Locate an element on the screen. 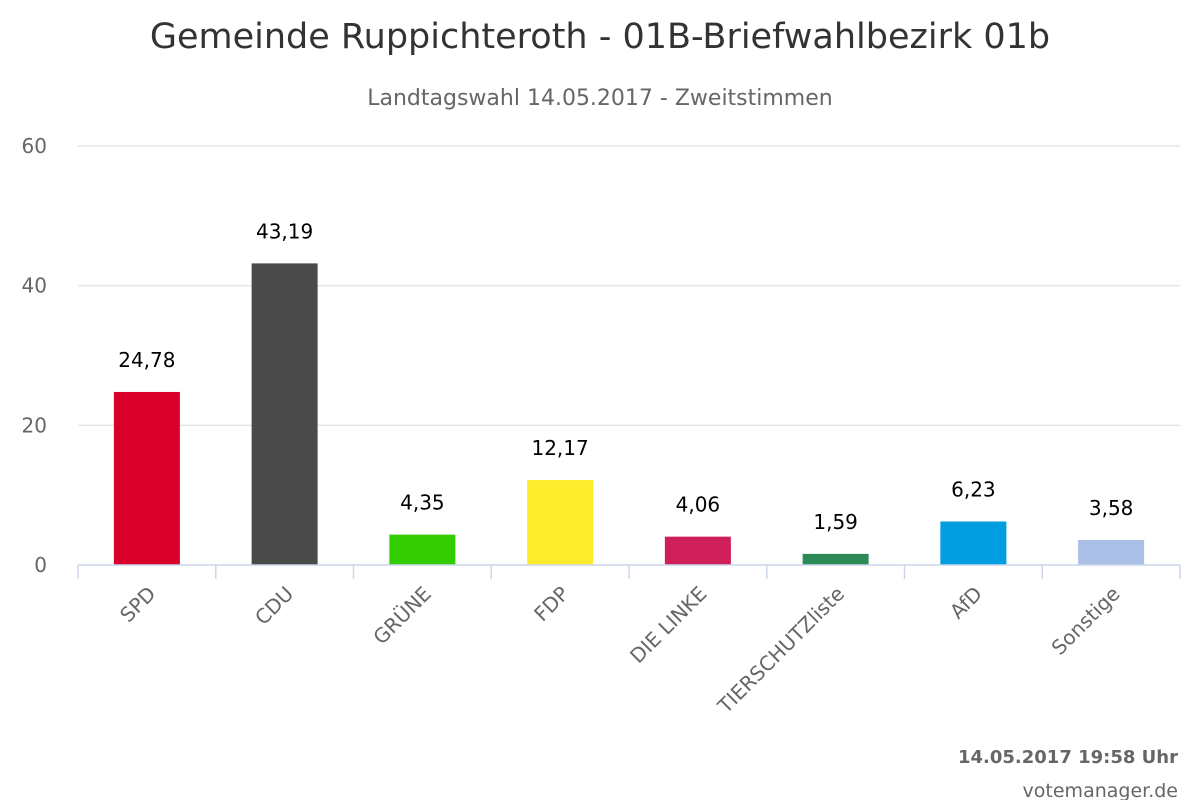 The width and height of the screenshot is (1200, 800). bar-sonstige is located at coordinates (1111, 552).